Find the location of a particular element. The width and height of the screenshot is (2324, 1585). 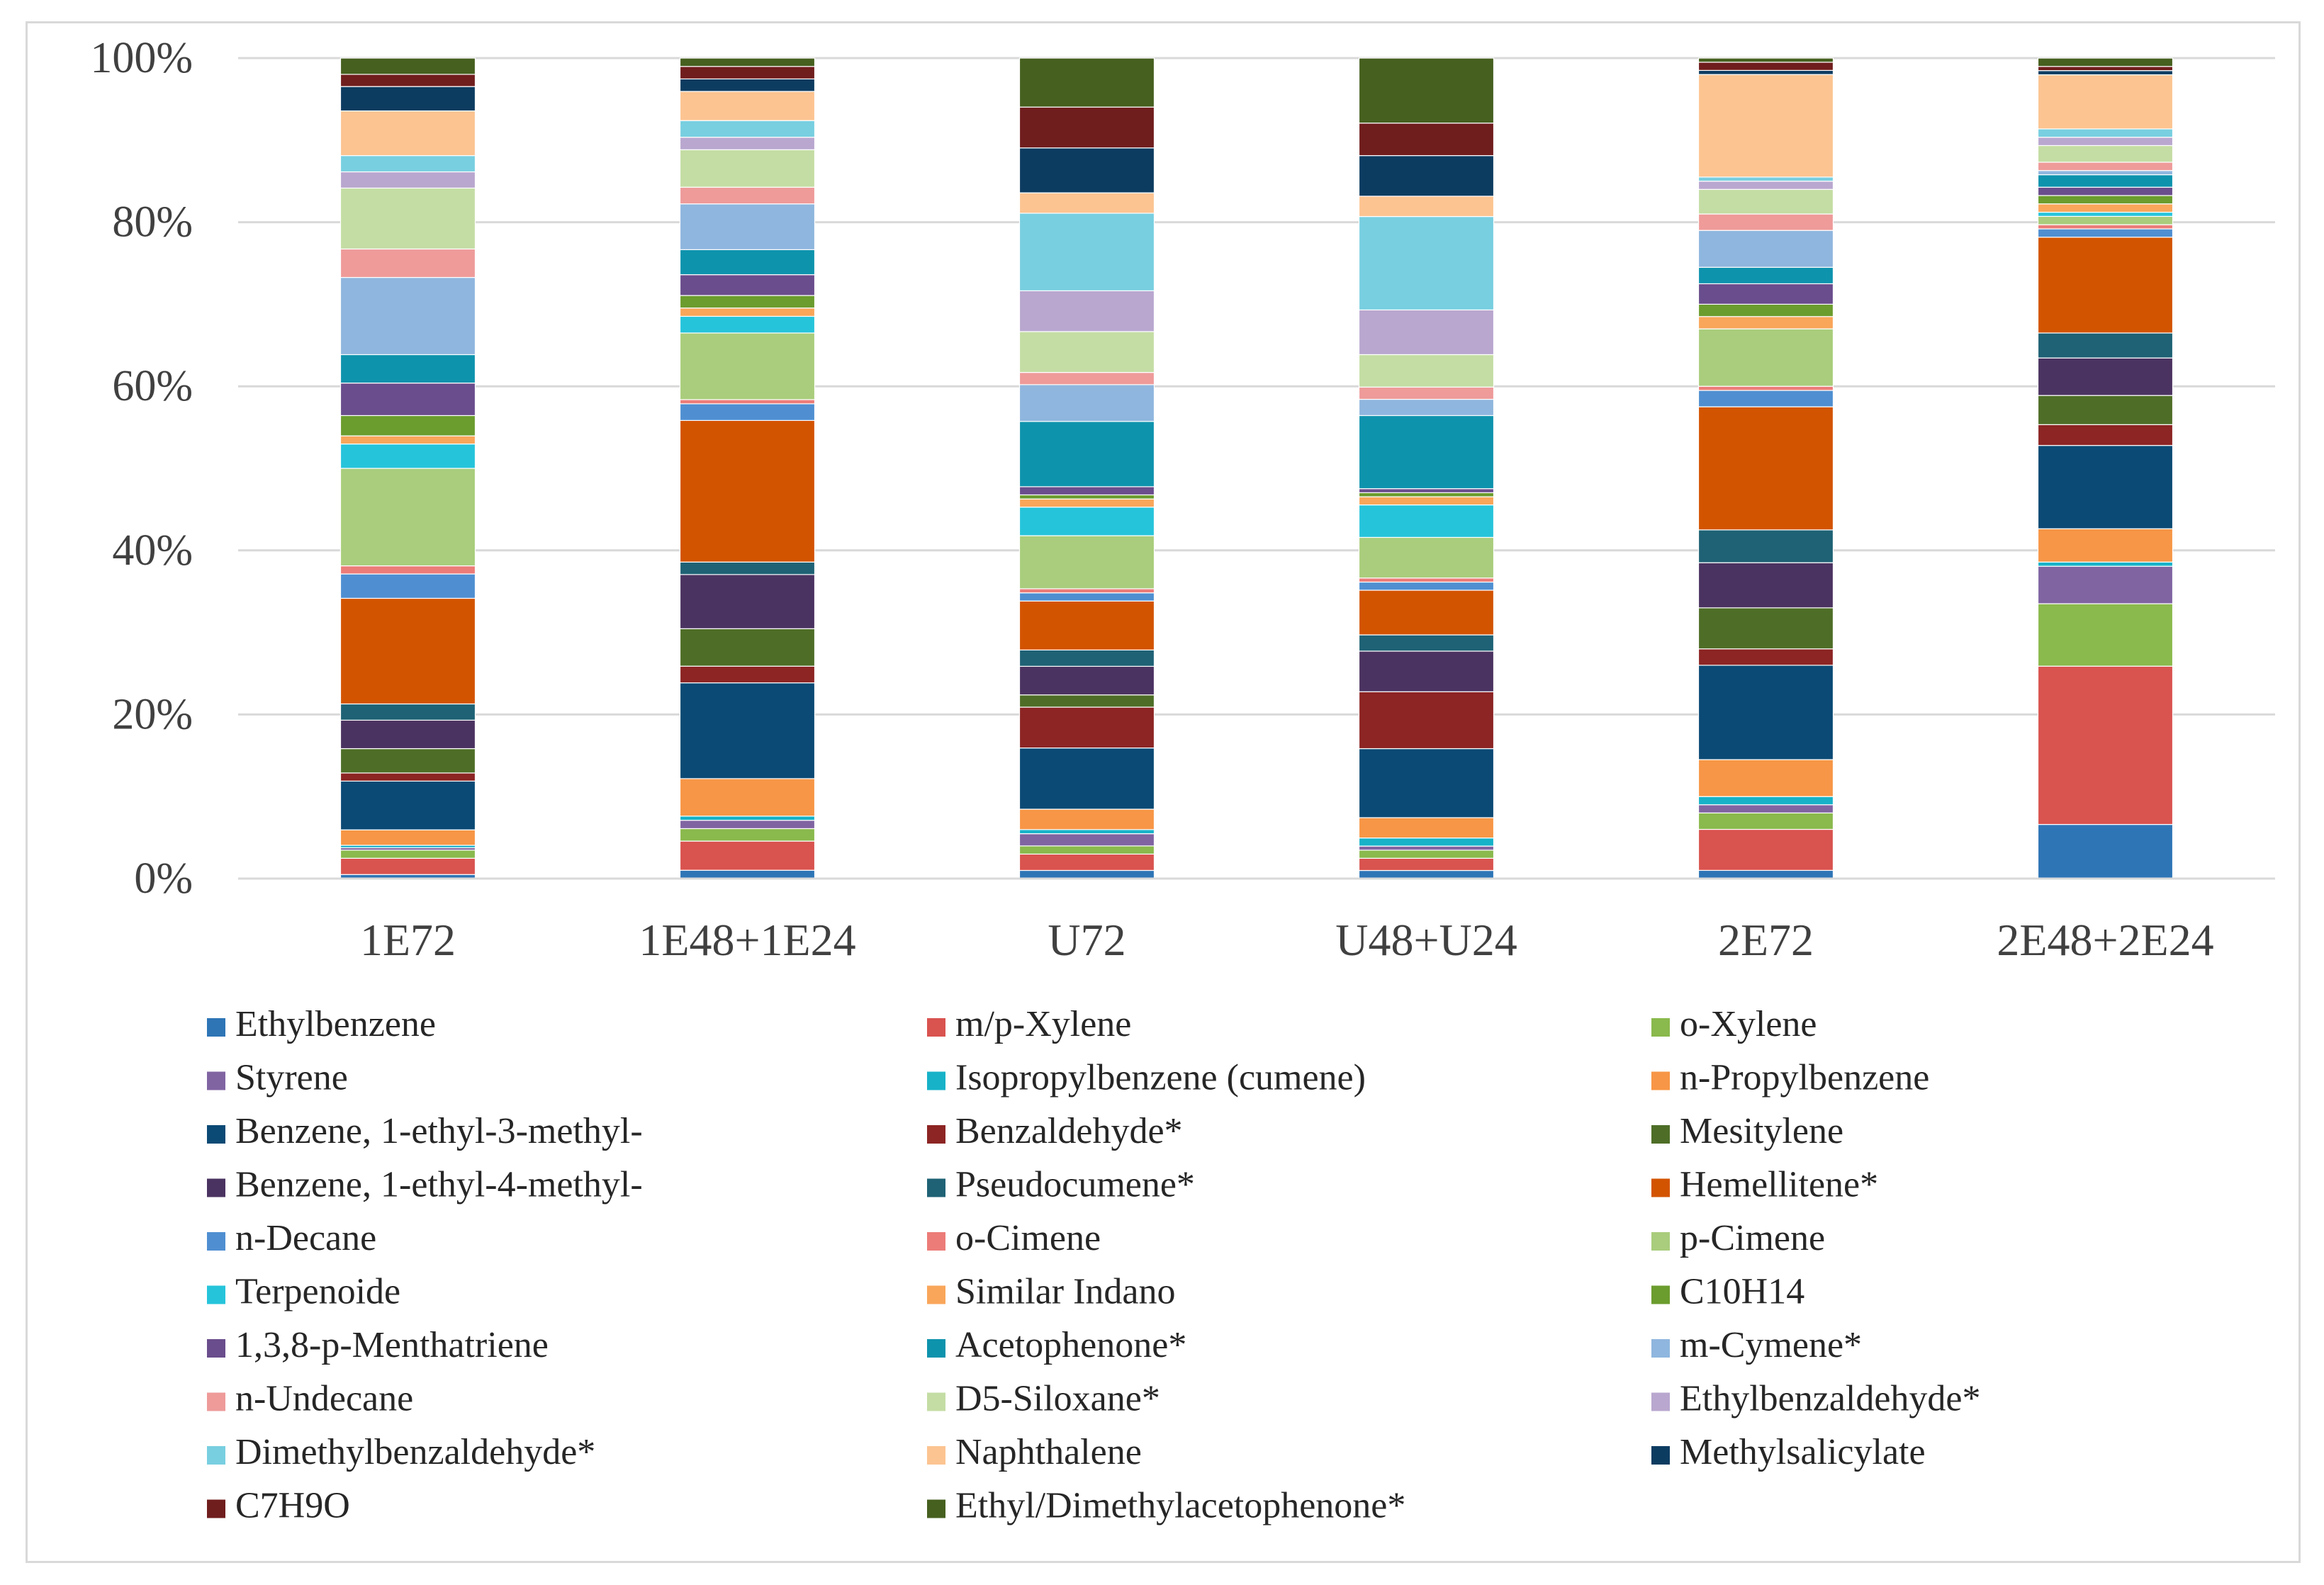

legend-item: Dimethylbenzaldehyde* is located at coordinates (401, 1452).